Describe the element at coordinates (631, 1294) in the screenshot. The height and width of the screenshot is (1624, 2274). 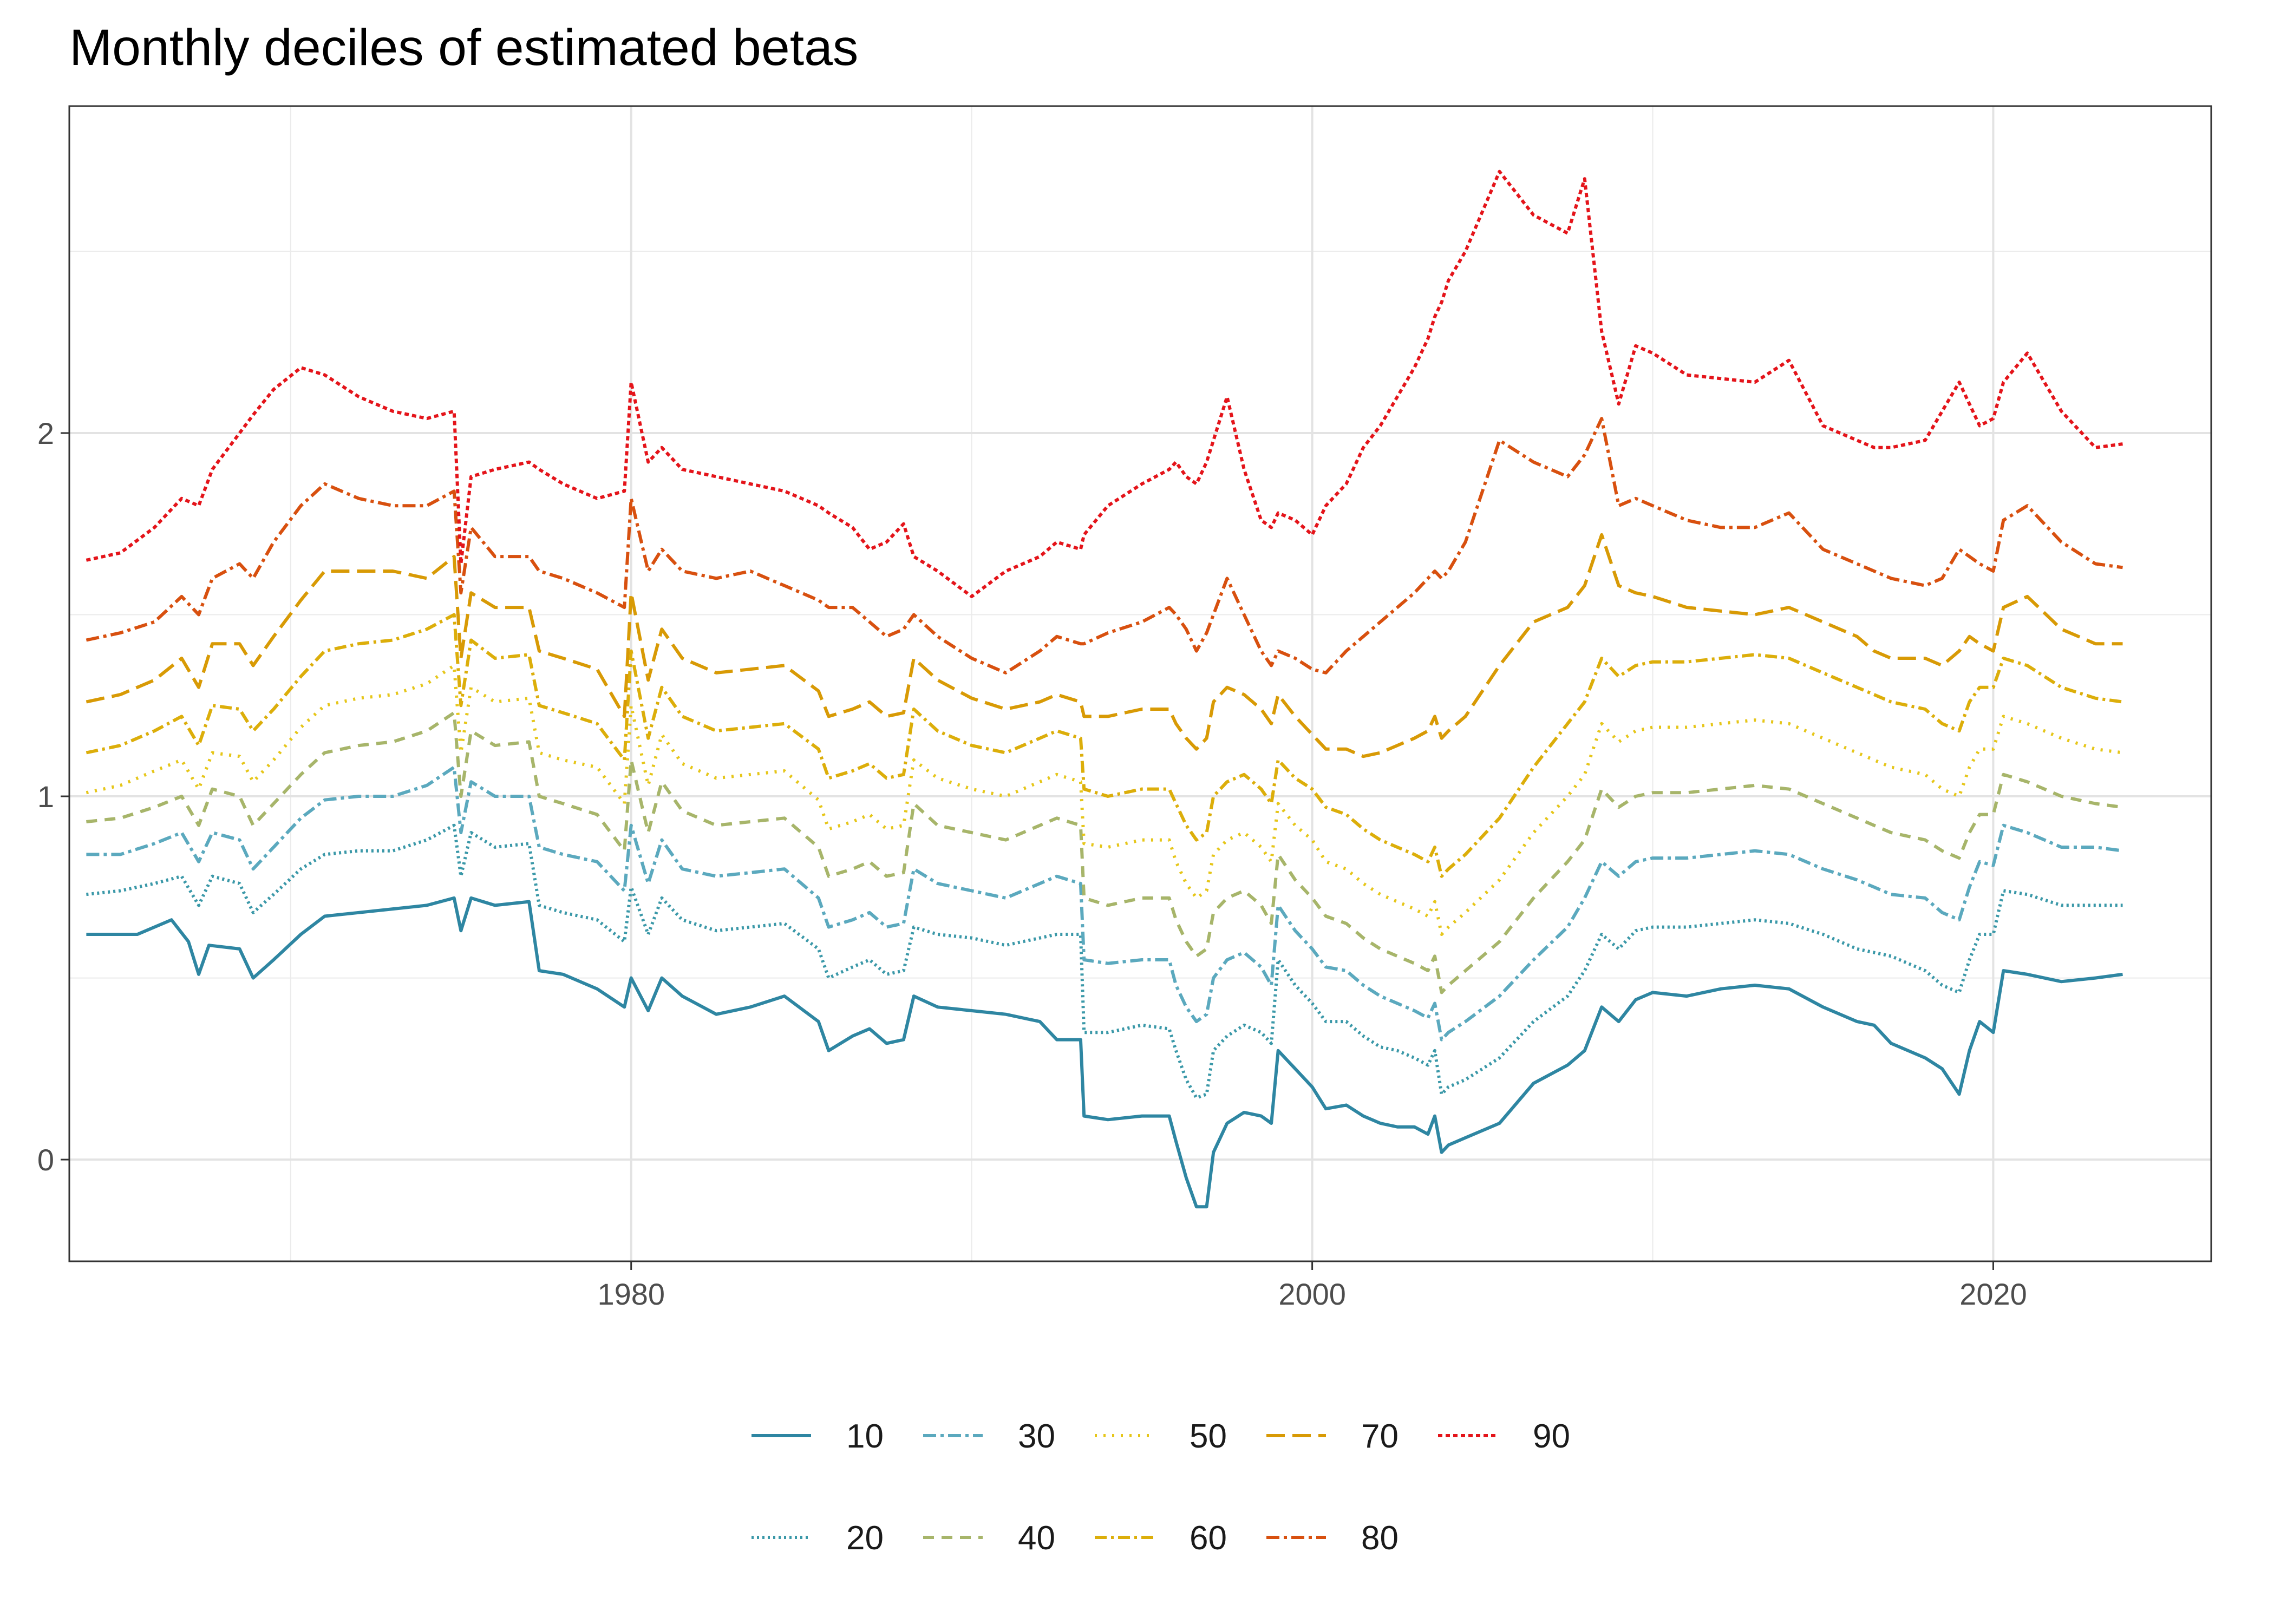
I see `x-tick-label: 1980` at that location.